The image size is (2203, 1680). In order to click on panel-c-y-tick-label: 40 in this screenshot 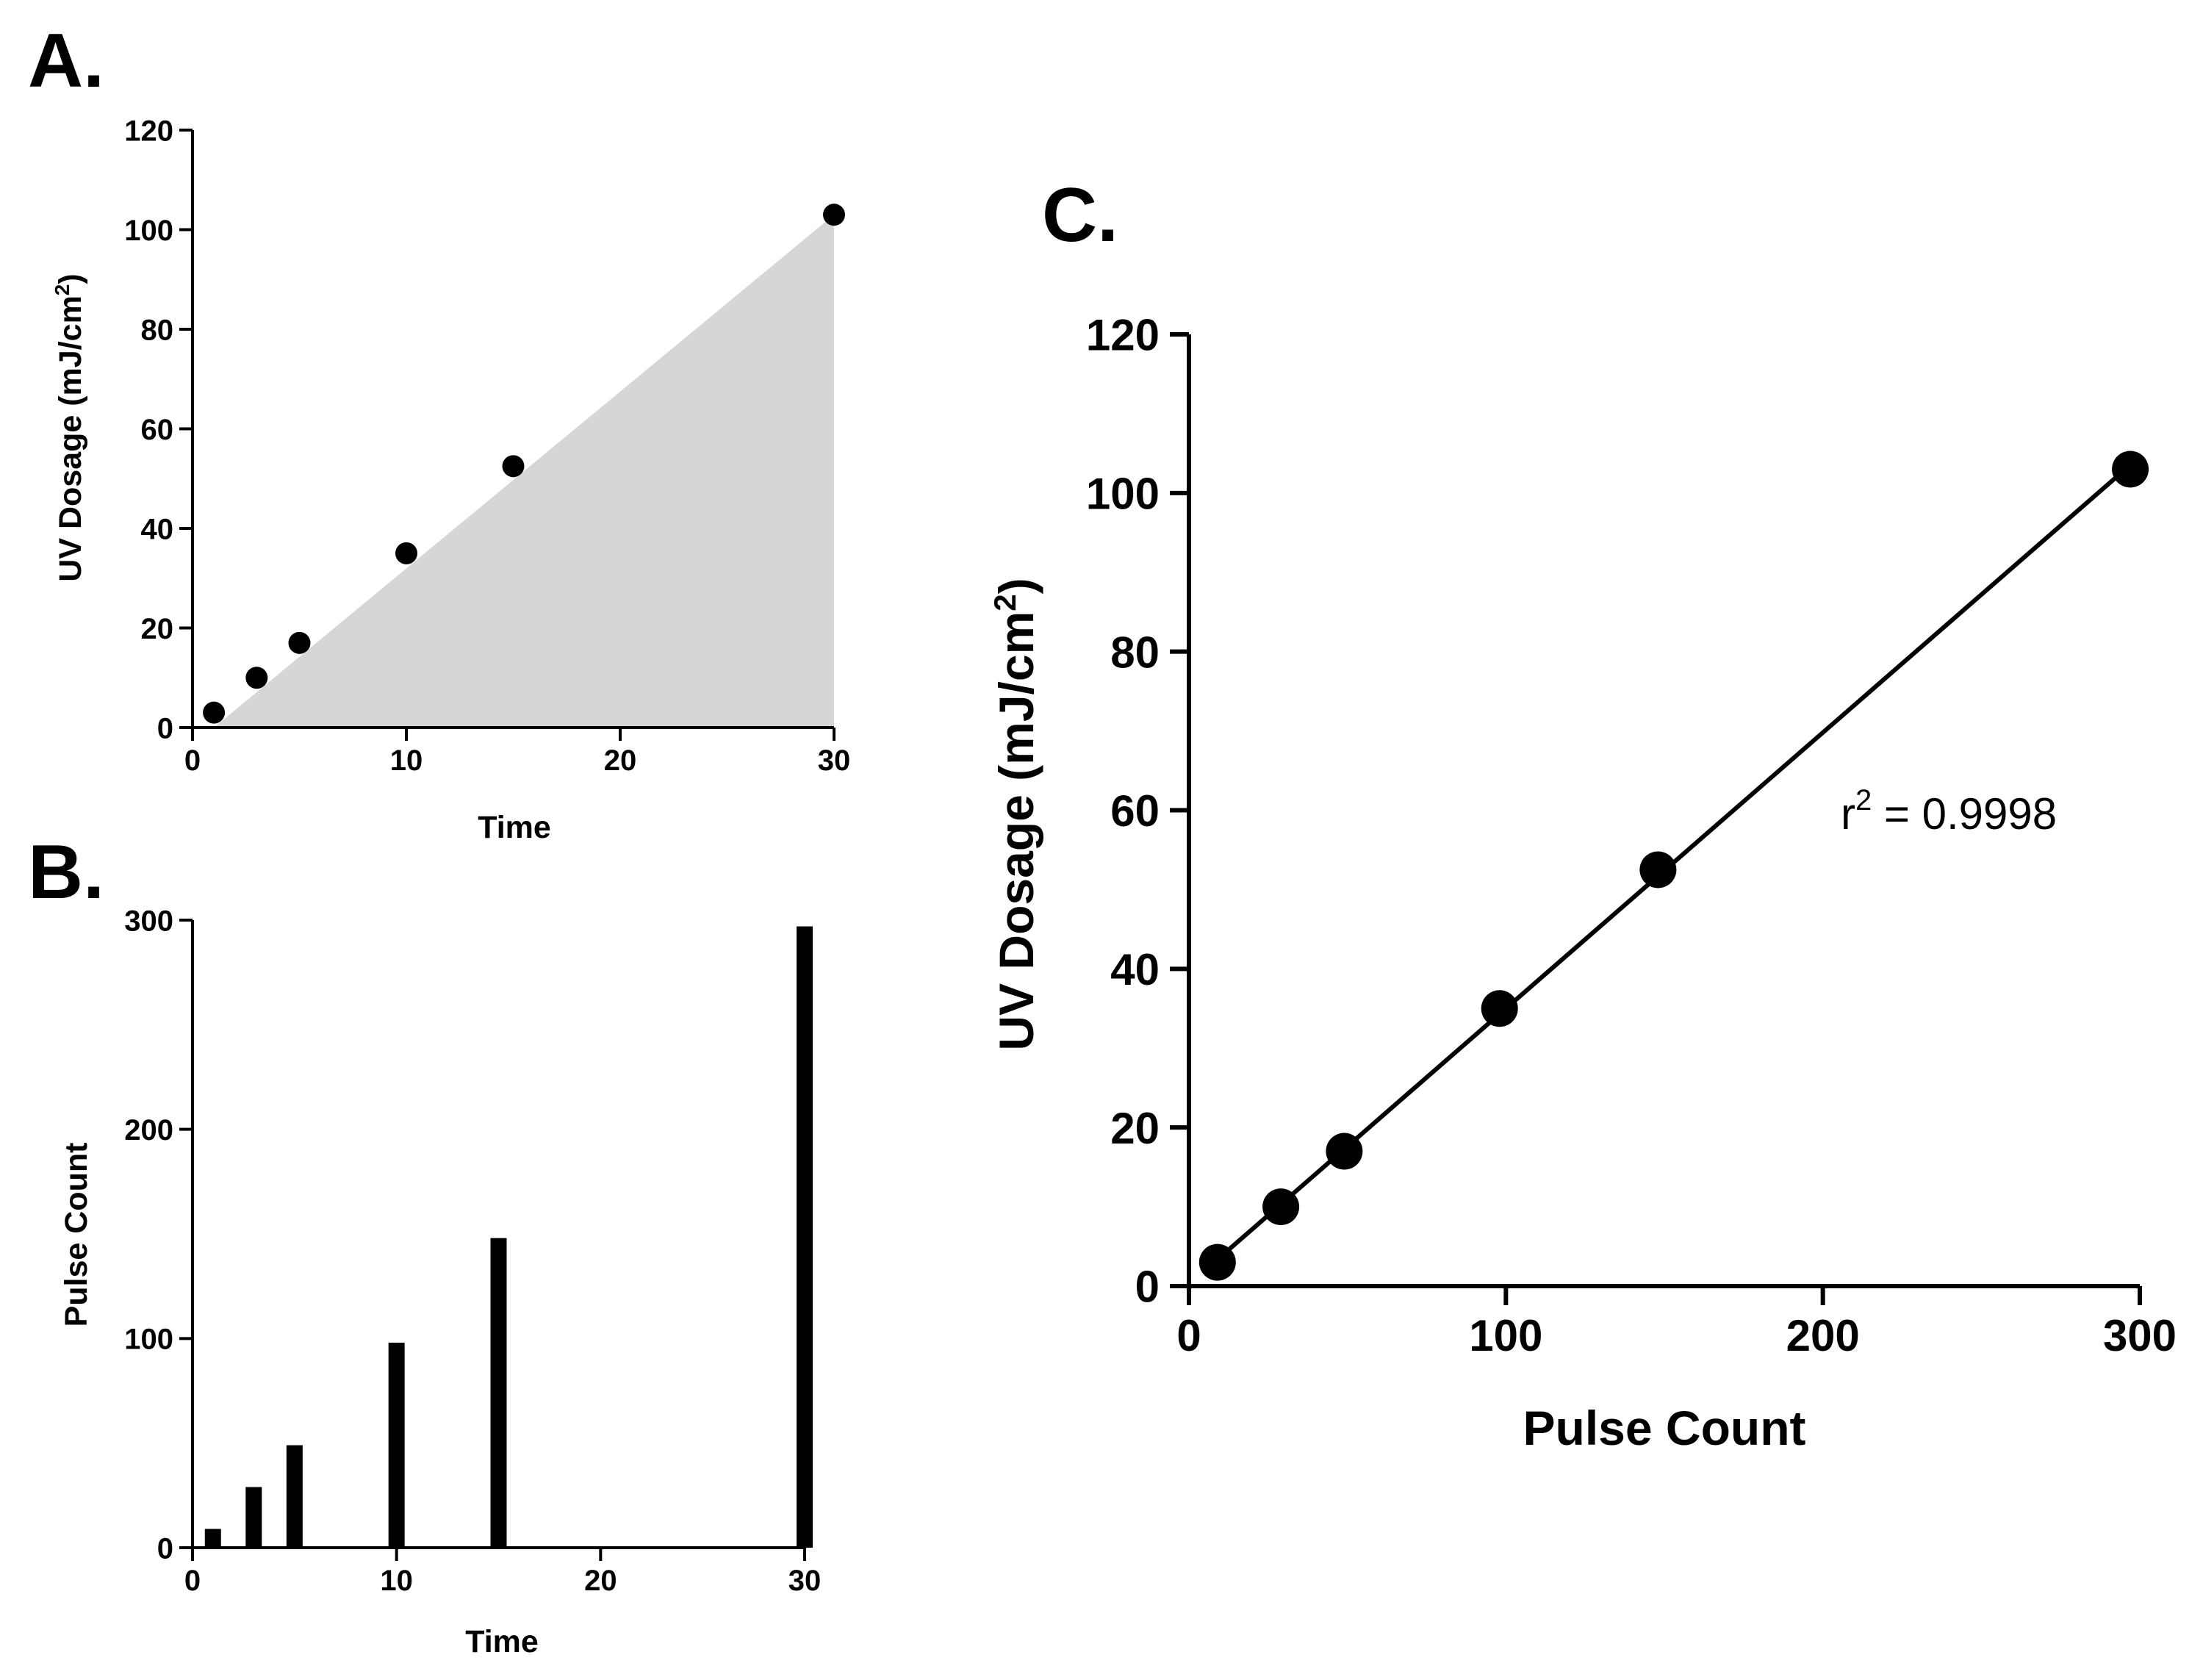, I will do `click(1135, 969)`.